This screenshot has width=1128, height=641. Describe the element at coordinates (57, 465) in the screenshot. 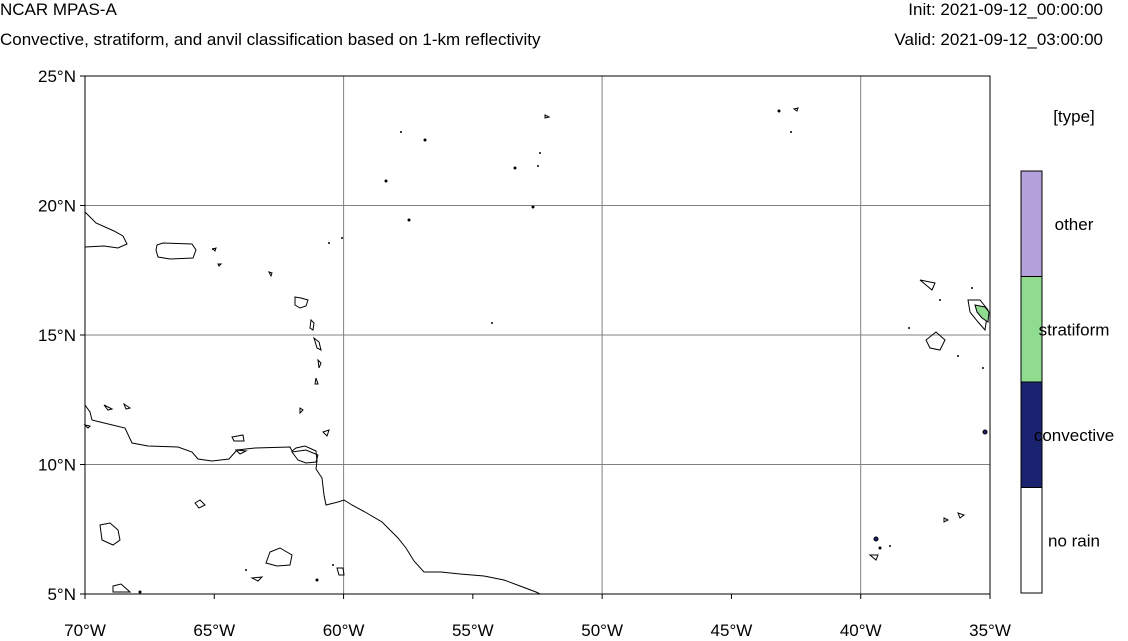

I see `lat-label: 10°N` at that location.